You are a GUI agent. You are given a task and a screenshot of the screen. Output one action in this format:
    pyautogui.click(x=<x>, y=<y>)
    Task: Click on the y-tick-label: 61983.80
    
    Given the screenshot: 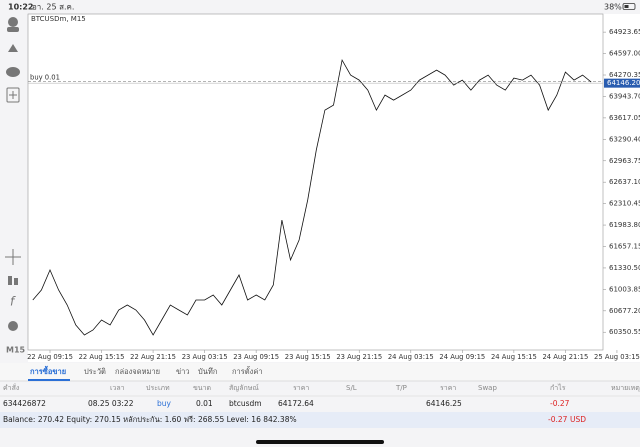 What is the action you would take?
    pyautogui.click(x=624, y=225)
    